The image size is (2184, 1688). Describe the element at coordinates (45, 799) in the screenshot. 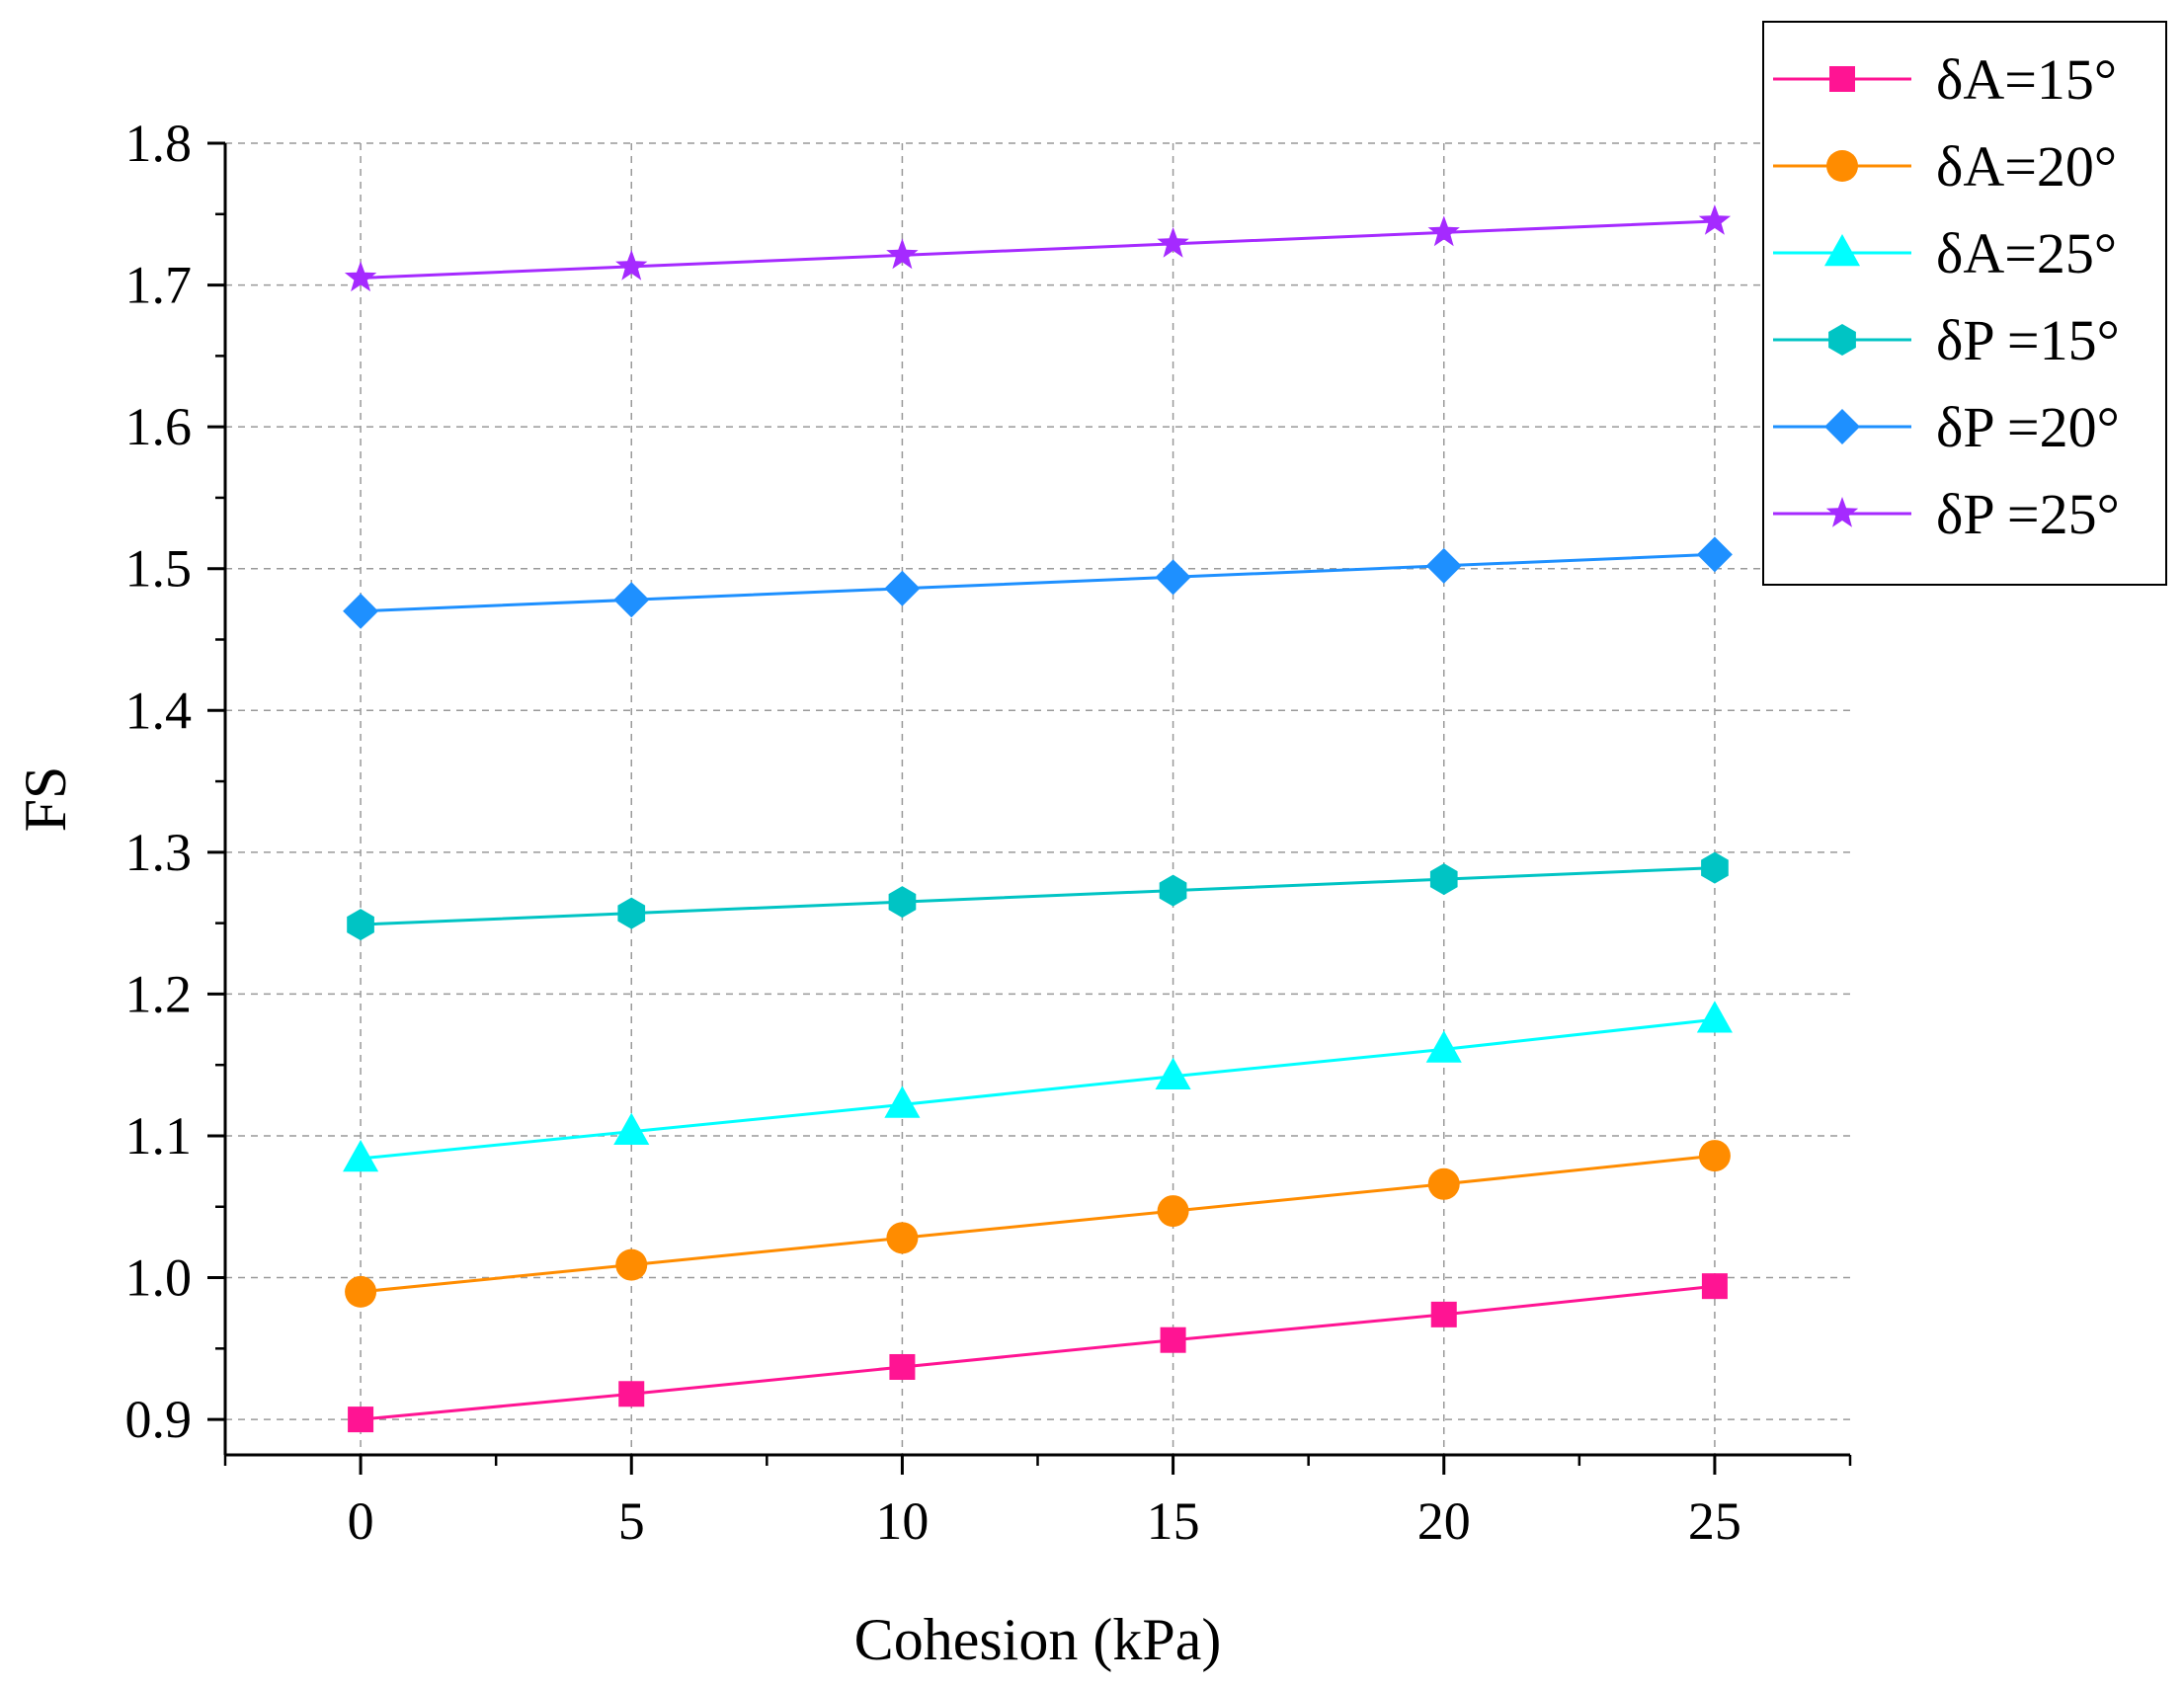

I see `y-axis-title: FS` at that location.